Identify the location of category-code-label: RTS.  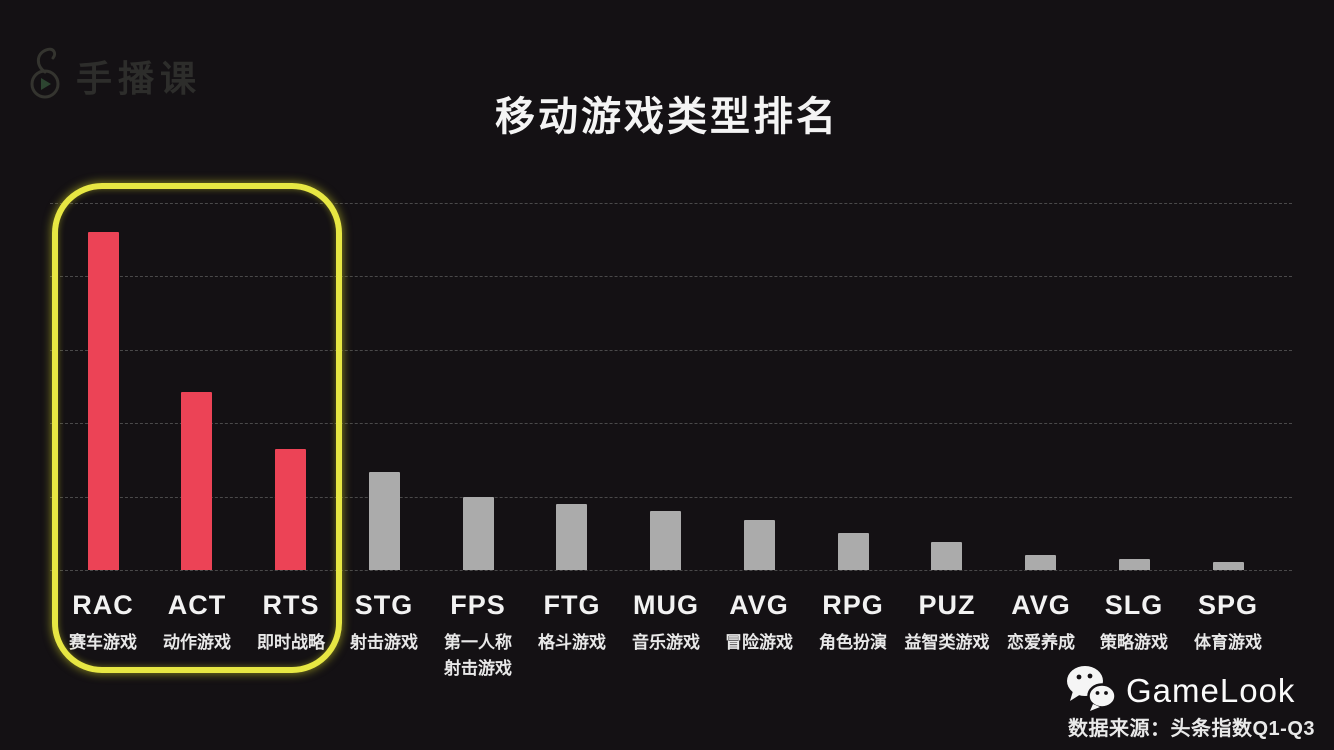
(291, 605).